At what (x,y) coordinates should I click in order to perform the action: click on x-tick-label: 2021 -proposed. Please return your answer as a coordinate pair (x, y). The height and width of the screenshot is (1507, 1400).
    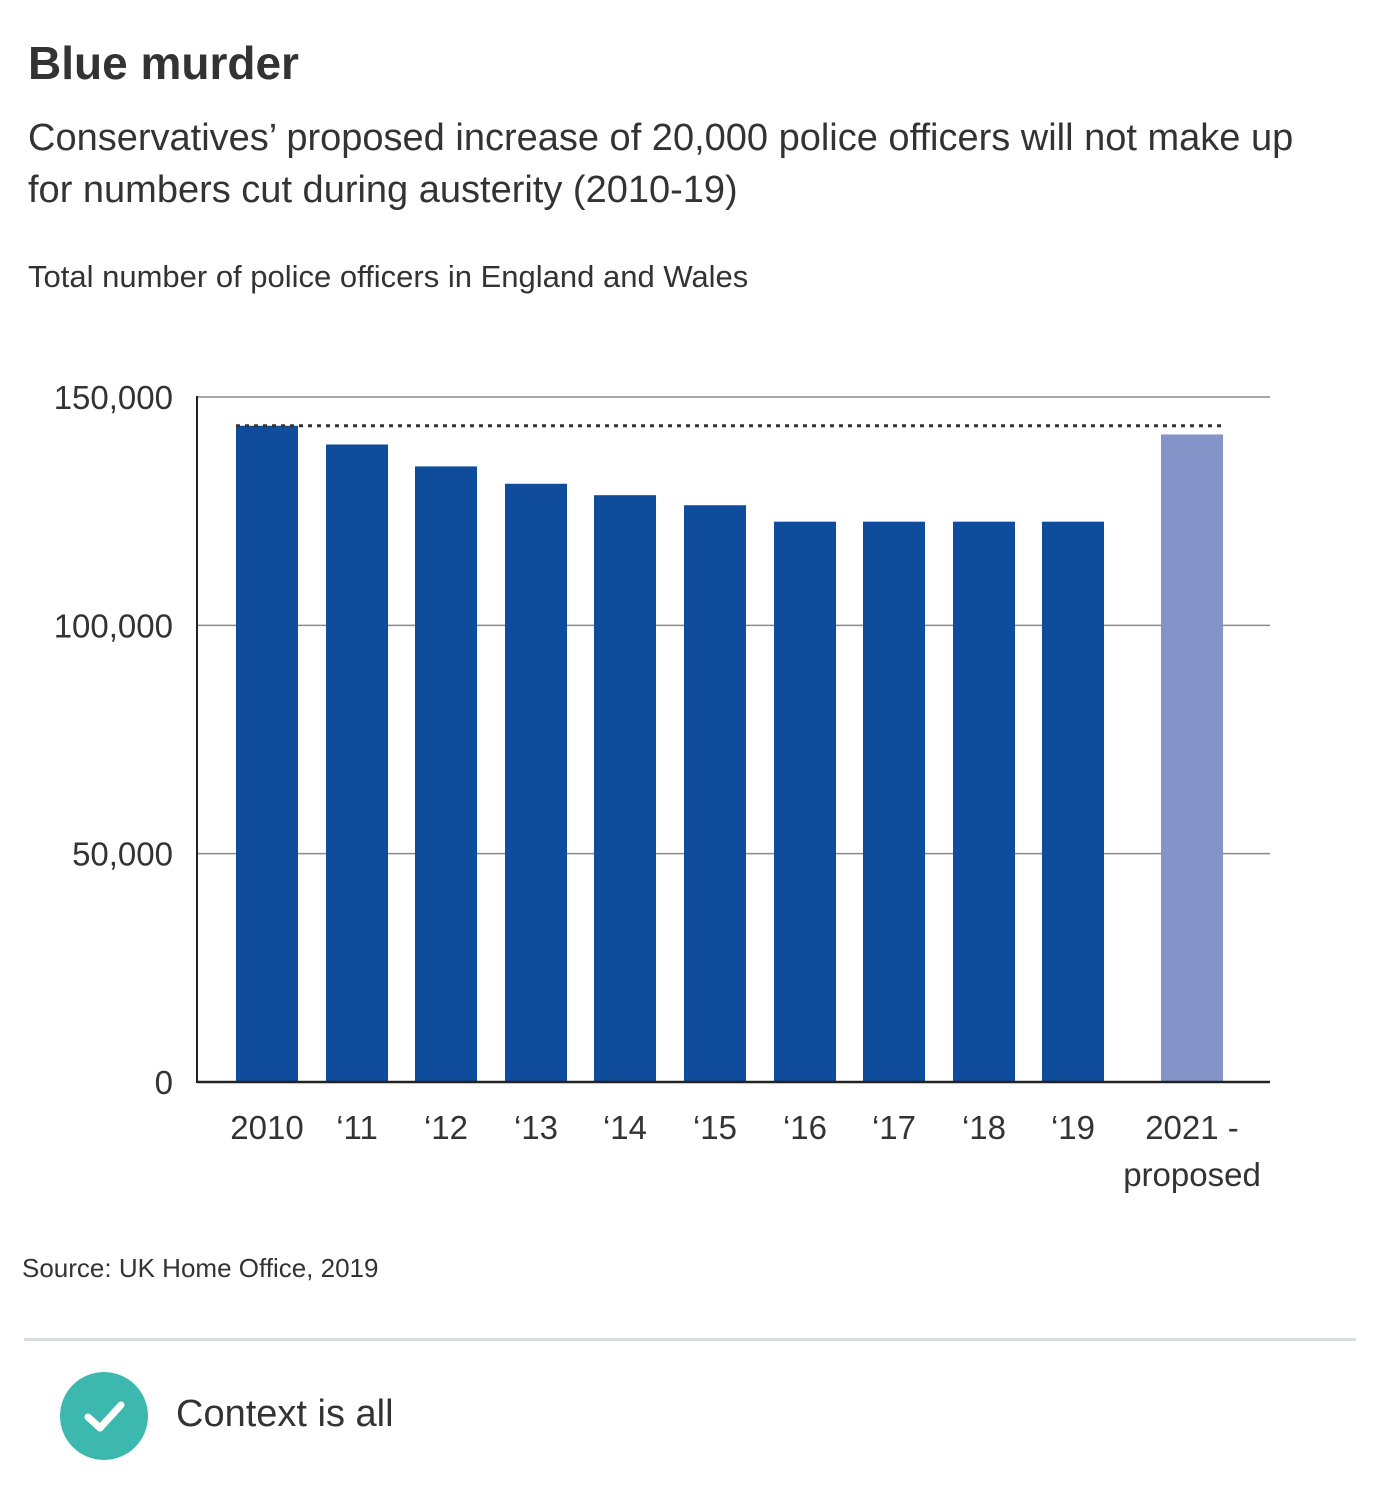
    Looking at the image, I should click on (1192, 1151).